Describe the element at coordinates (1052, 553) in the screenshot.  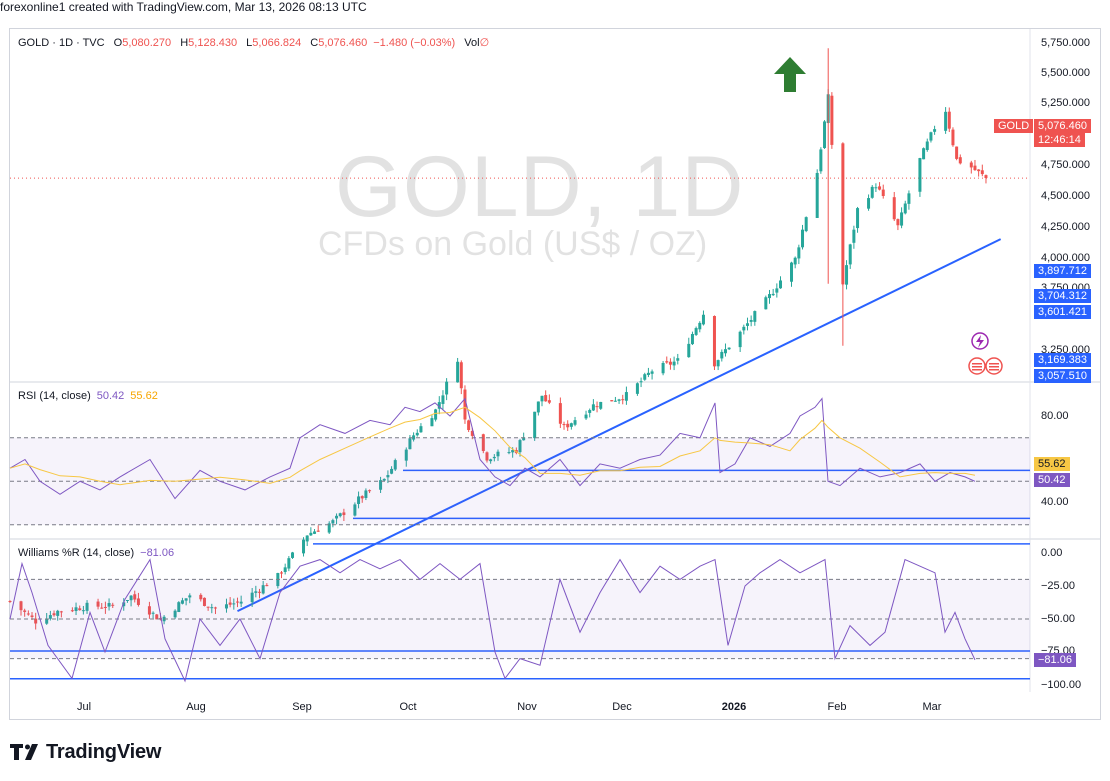
I see `wr-tick: 0.00` at that location.